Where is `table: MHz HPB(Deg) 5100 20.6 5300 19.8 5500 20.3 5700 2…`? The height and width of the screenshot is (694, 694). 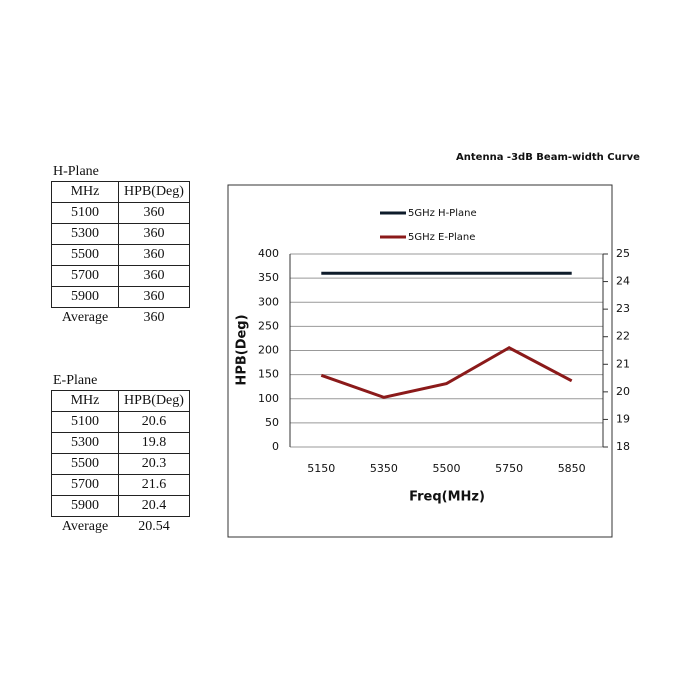
table: MHz HPB(Deg) 5100 20.6 5300 19.8 5500 20.3 5700 2… is located at coordinates (120, 463).